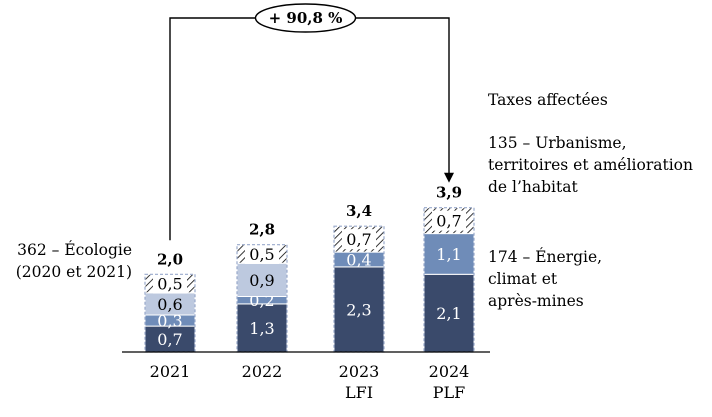 The image size is (712, 417). Describe the element at coordinates (448, 254) in the screenshot. I see `data-label: 1,1` at that location.